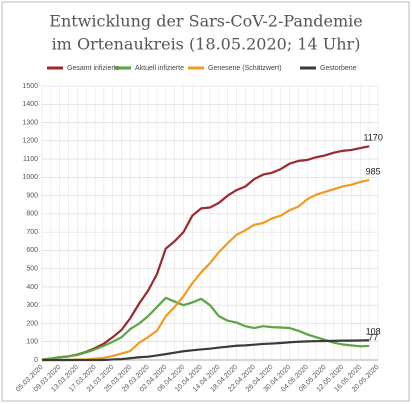 The width and height of the screenshot is (412, 404). I want to click on y-tick-label: 200, so click(32, 323).